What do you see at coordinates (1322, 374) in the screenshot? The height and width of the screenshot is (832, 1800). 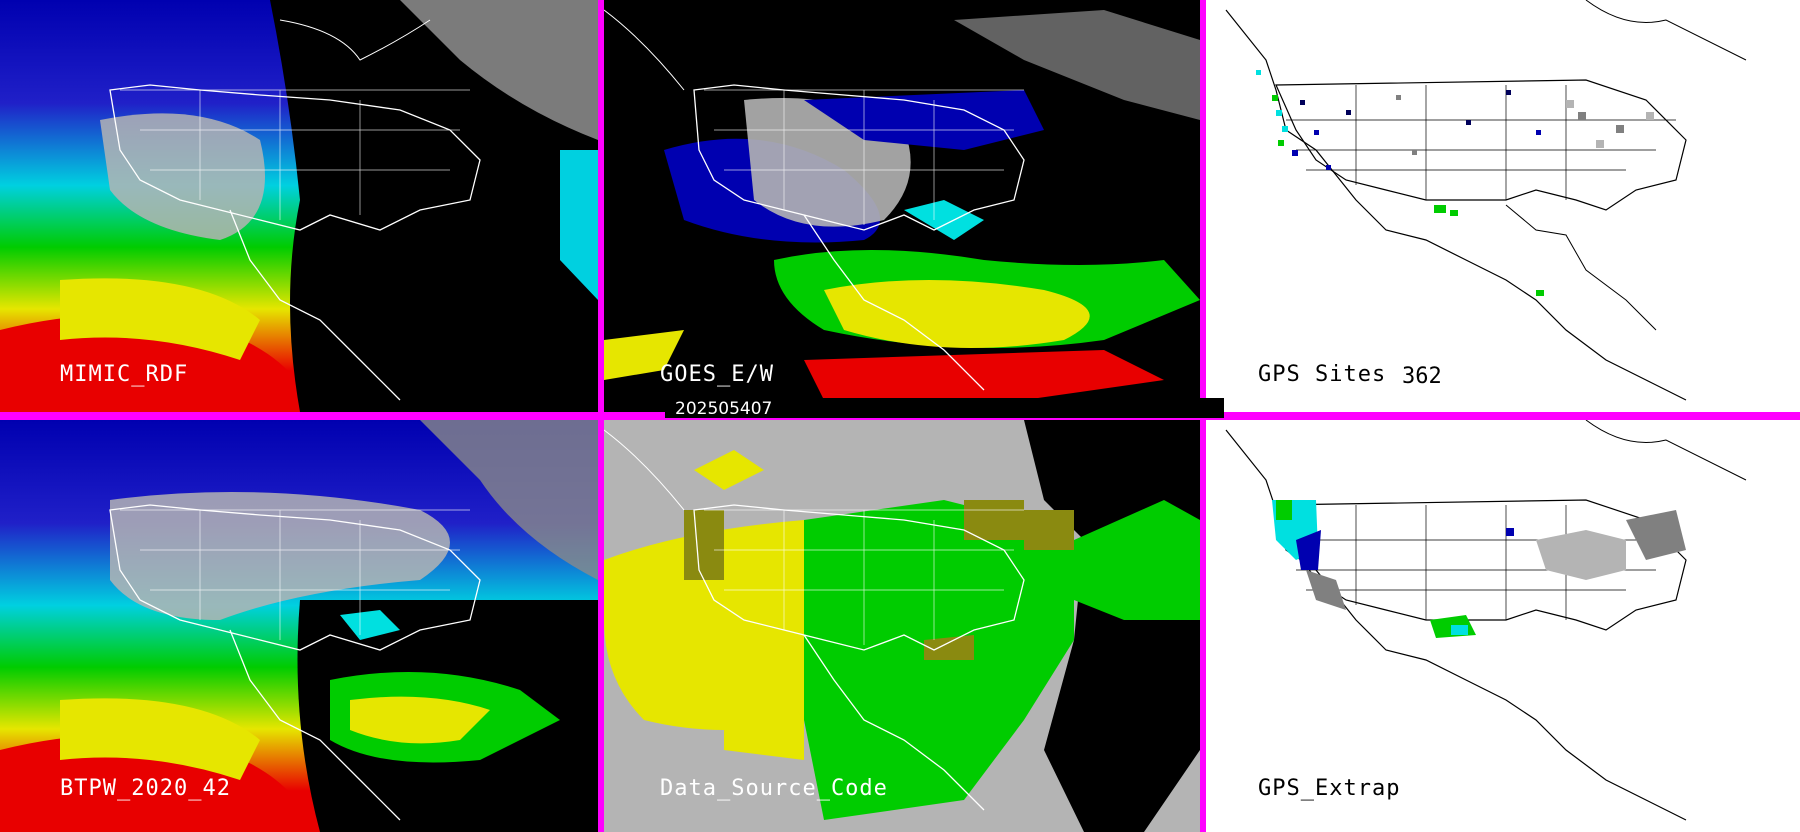 I see `panel-label-gps-sites: GPS Sites` at bounding box center [1322, 374].